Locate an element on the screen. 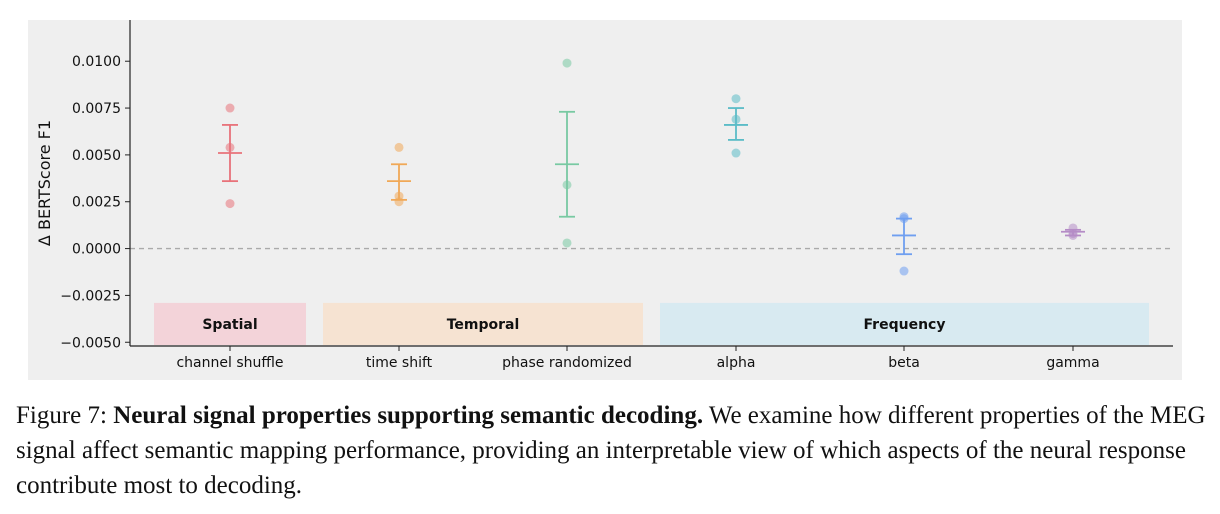  x-tick-label: alpha is located at coordinates (736, 363).